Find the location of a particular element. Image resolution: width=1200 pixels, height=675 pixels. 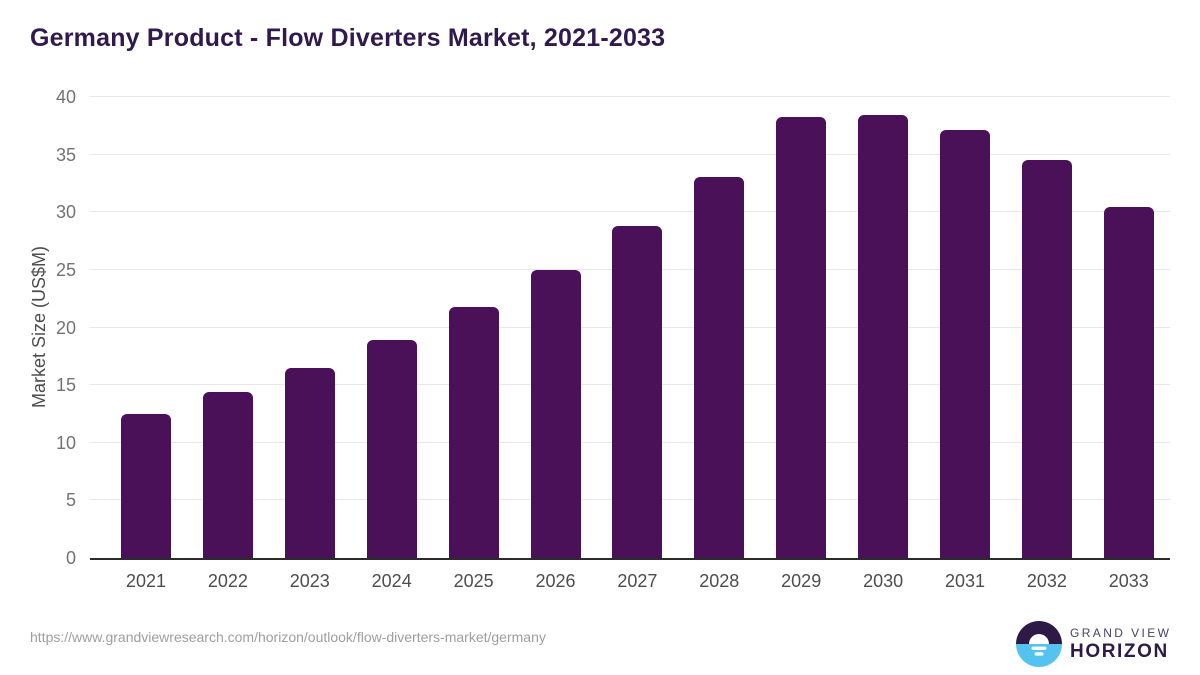

x-tick-label-2023: 2023 is located at coordinates (309, 581).